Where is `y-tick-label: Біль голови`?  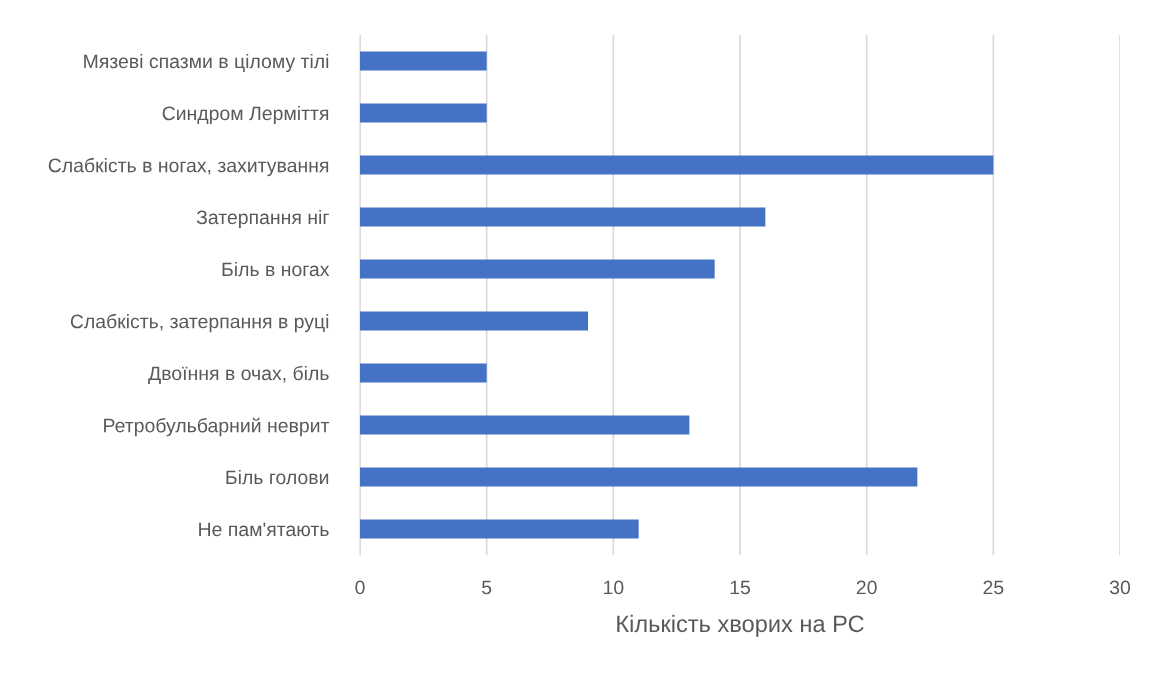
y-tick-label: Біль голови is located at coordinates (277, 477).